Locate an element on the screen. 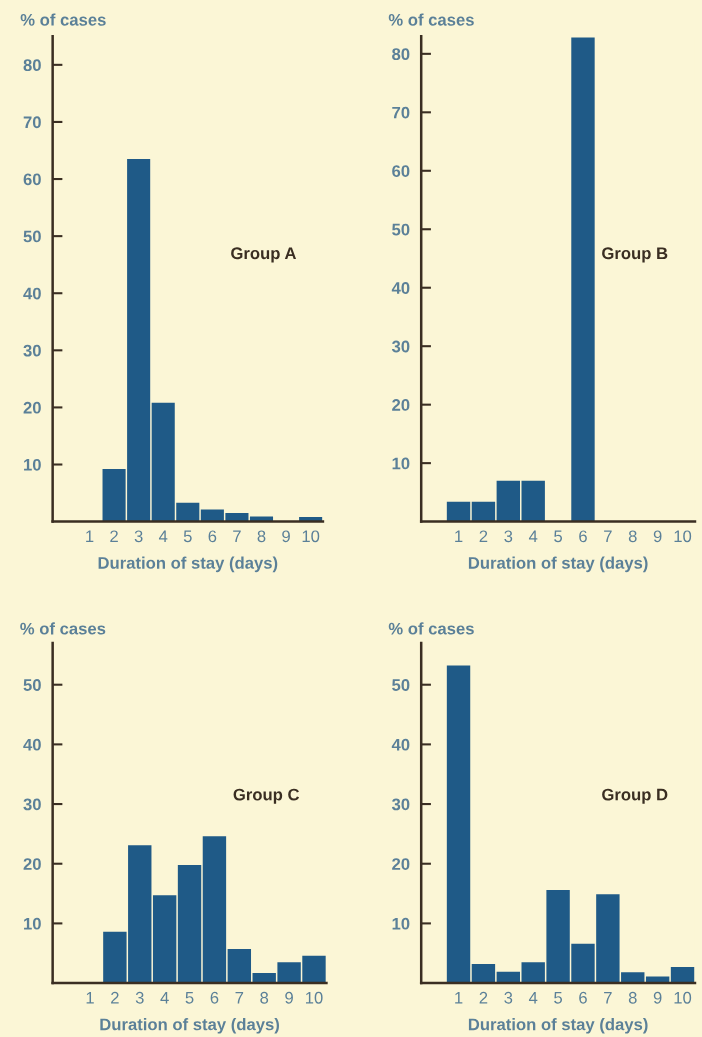 The height and width of the screenshot is (1037, 702). text: Group B is located at coordinates (635, 255).